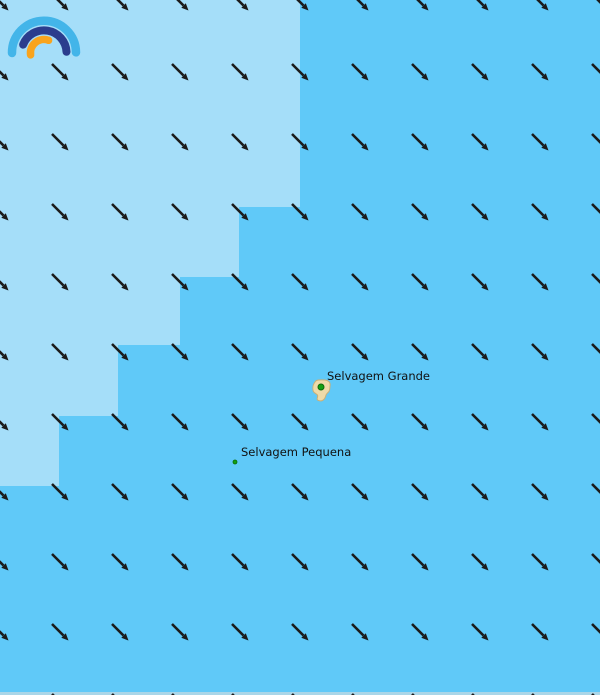 The image size is (600, 695). Describe the element at coordinates (235, 462) in the screenshot. I see `selvagem-pequena-dot` at that location.